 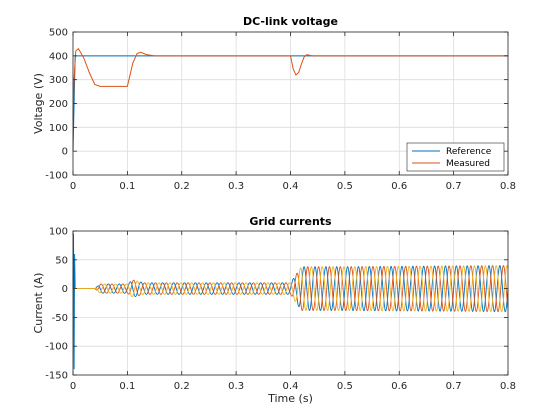 I want to click on voltage-xtick-label: 0.4, so click(x=291, y=186).